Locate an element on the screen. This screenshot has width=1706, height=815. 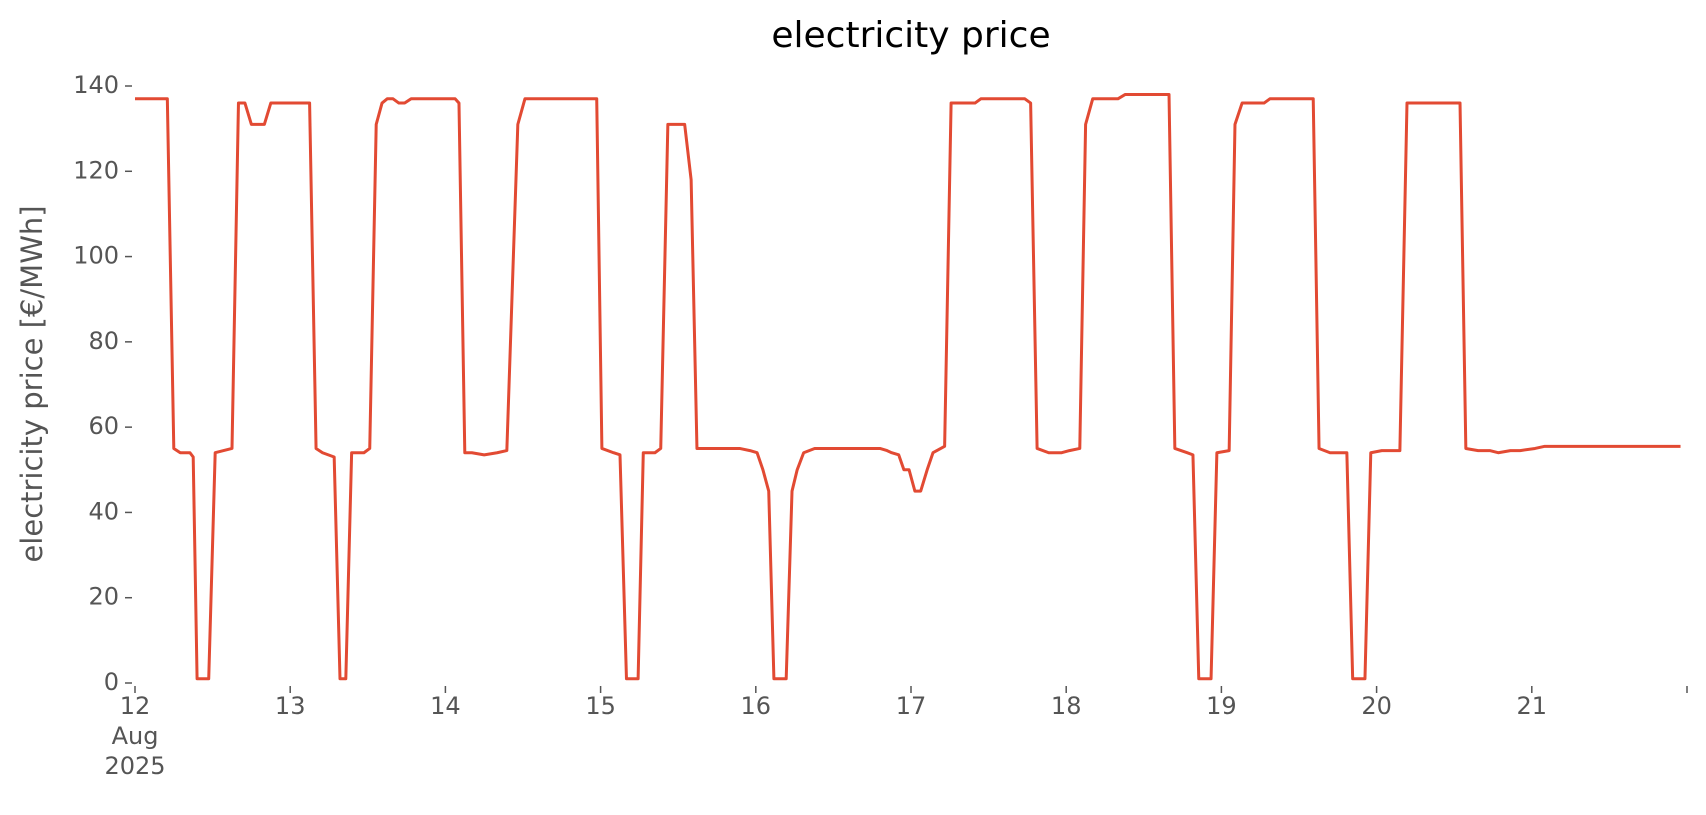
x-tick-label: 20 is located at coordinates (1376, 706).